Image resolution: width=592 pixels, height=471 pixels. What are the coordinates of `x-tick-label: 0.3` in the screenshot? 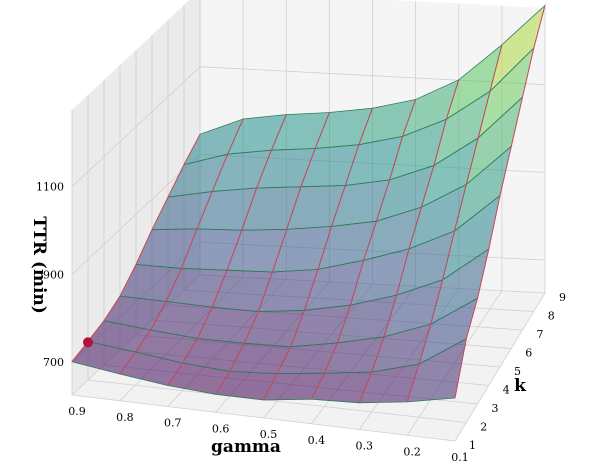 It's located at (365, 446).